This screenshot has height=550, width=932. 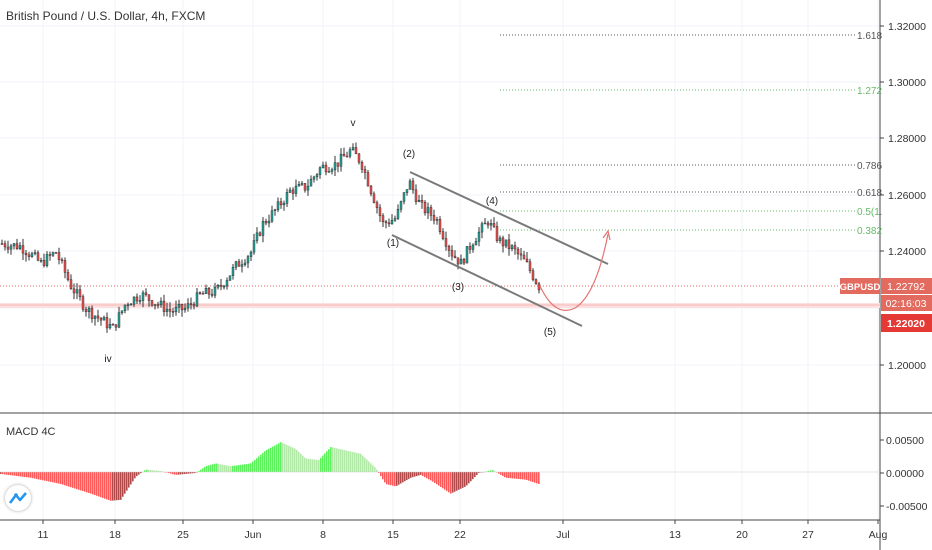 I want to click on time-tick-label: 13, so click(x=675, y=535).